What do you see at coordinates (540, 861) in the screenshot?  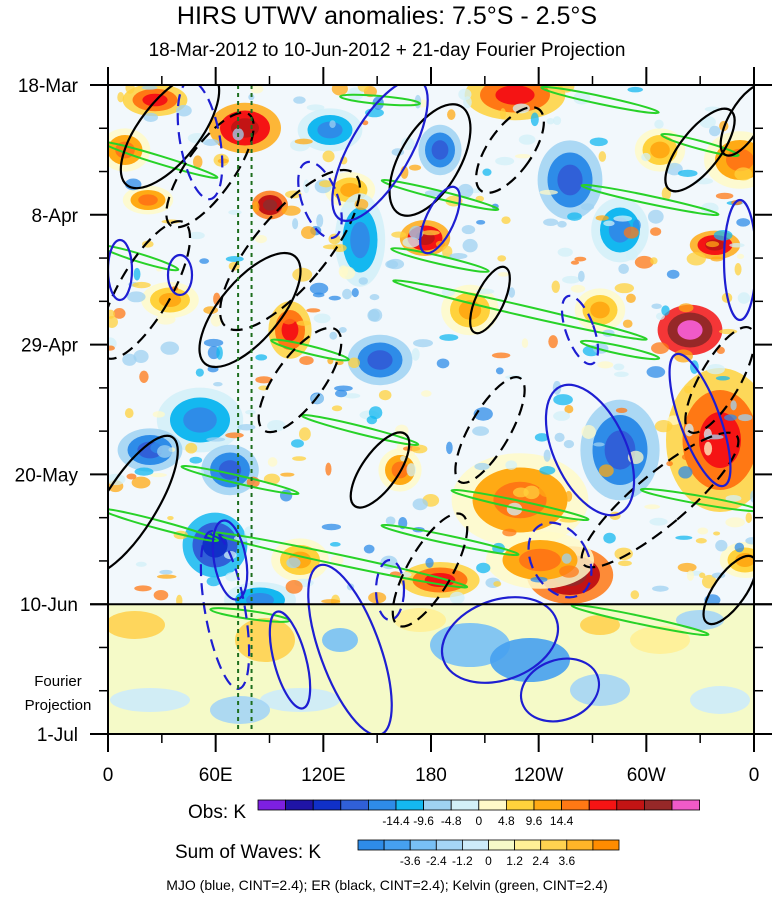 I see `waves-colorbar-tick-label: 2.4` at bounding box center [540, 861].